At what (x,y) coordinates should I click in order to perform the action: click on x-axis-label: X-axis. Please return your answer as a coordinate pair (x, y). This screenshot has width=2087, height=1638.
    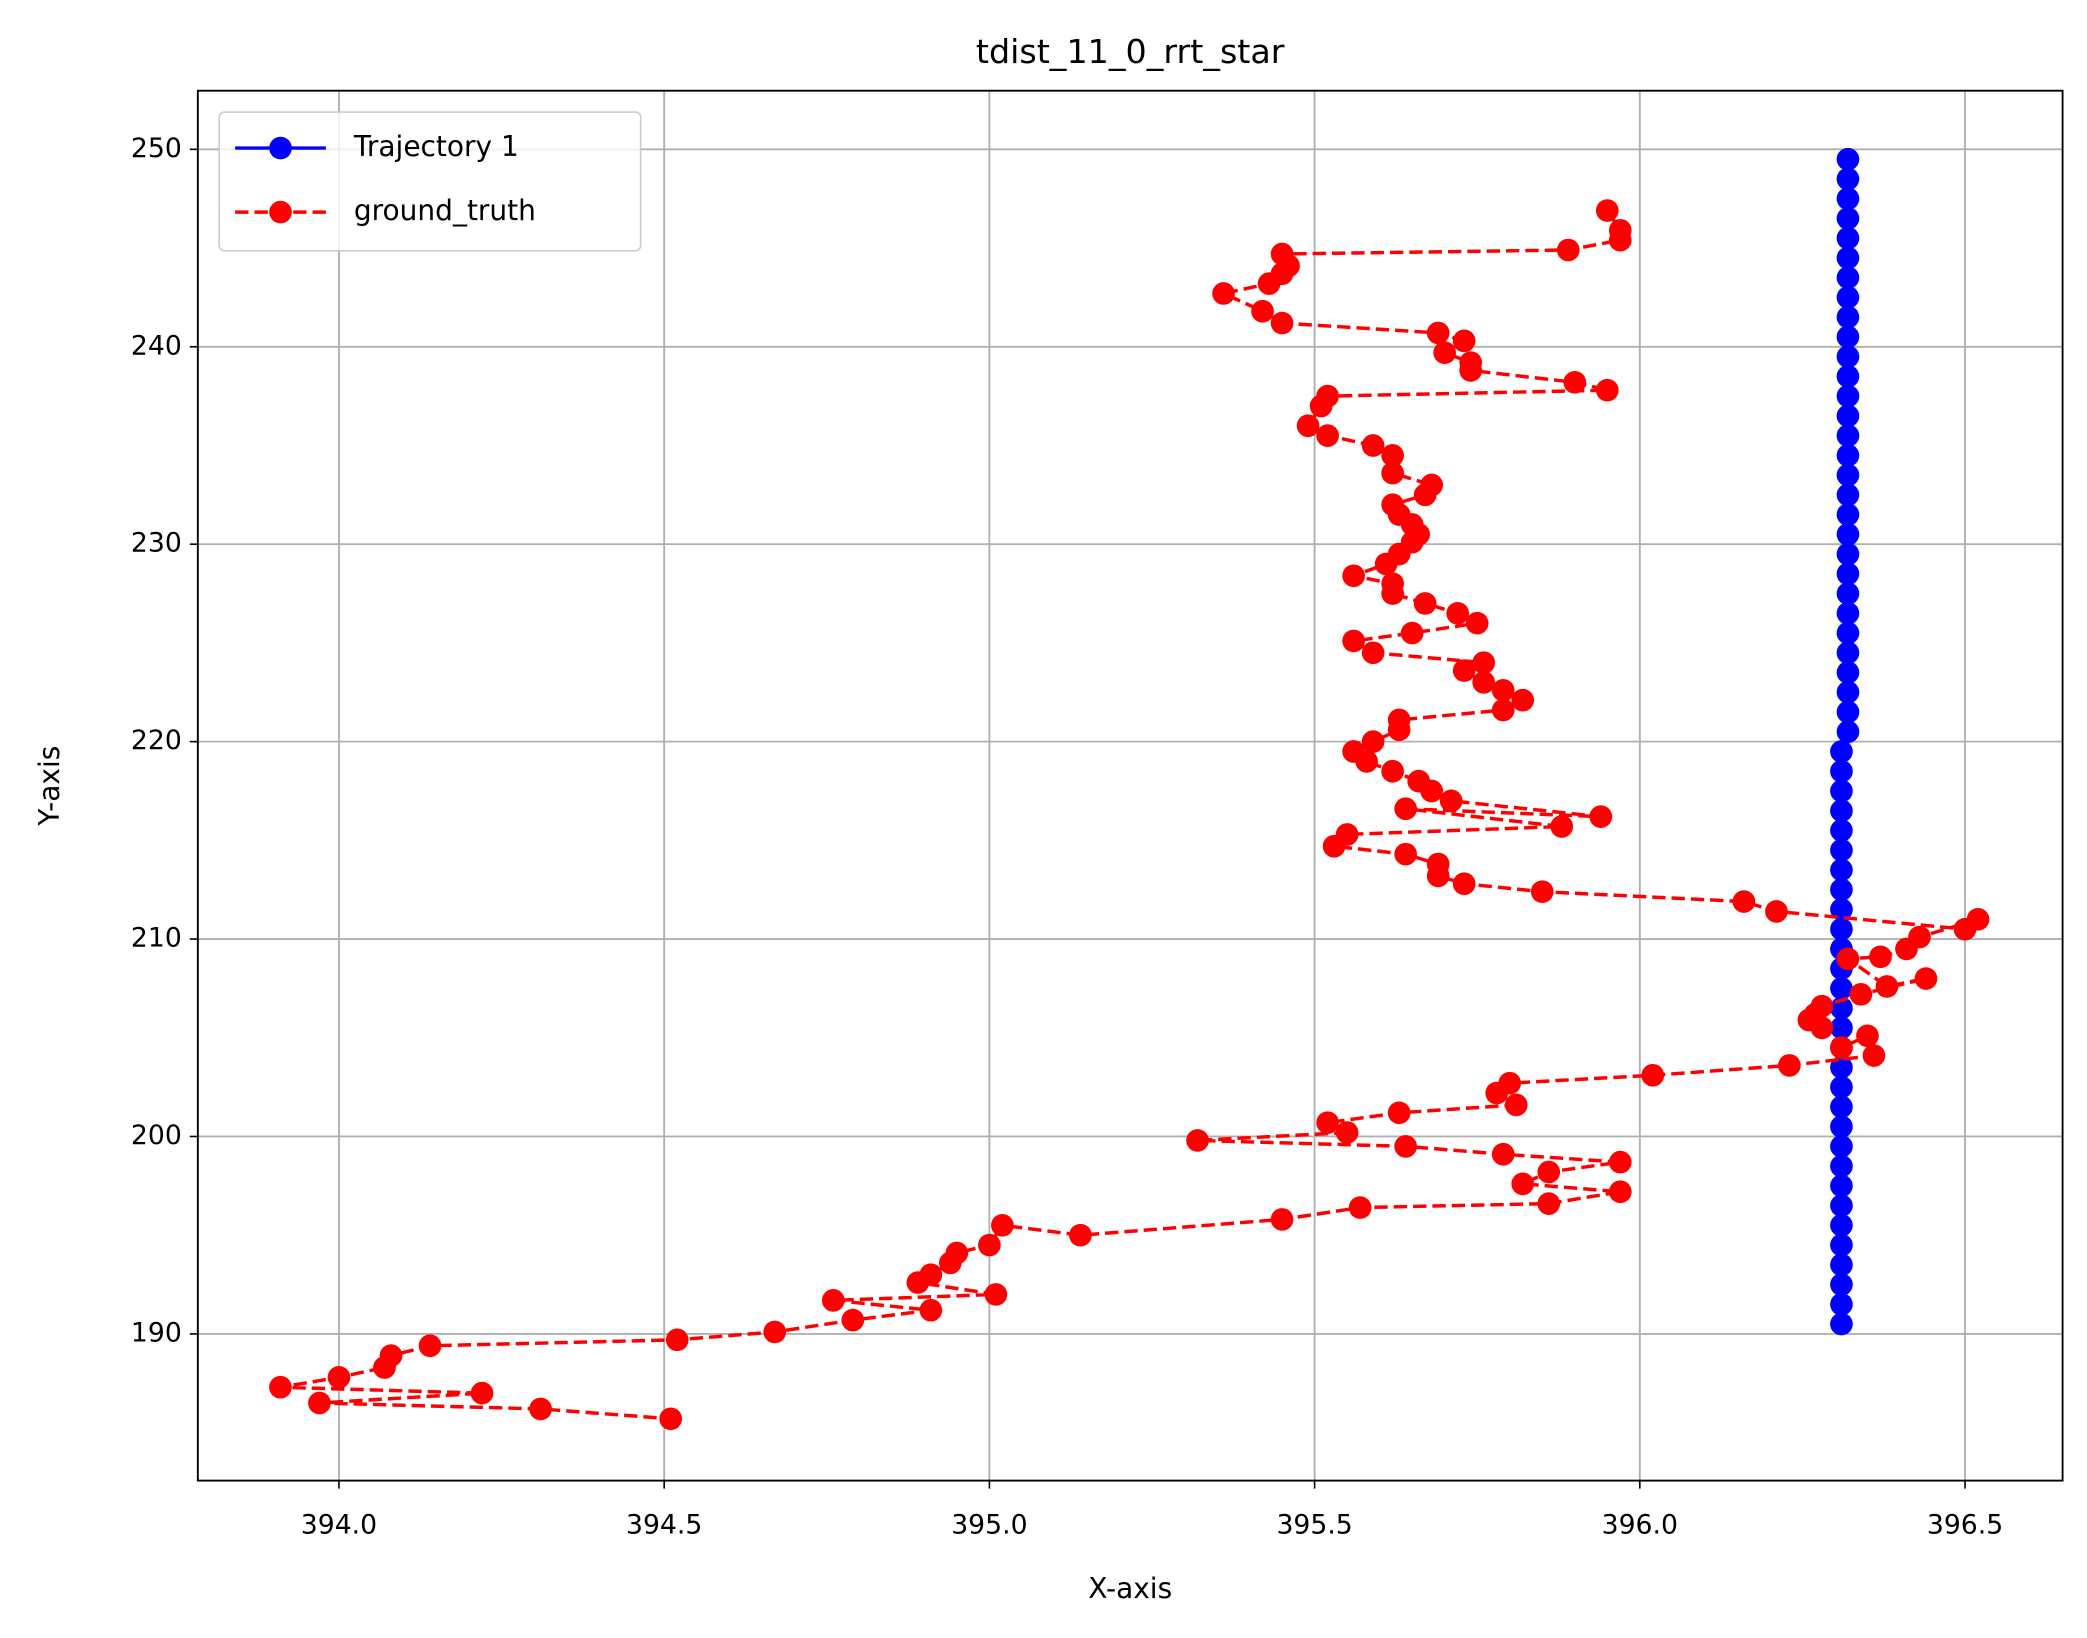
    Looking at the image, I should click on (1130, 1588).